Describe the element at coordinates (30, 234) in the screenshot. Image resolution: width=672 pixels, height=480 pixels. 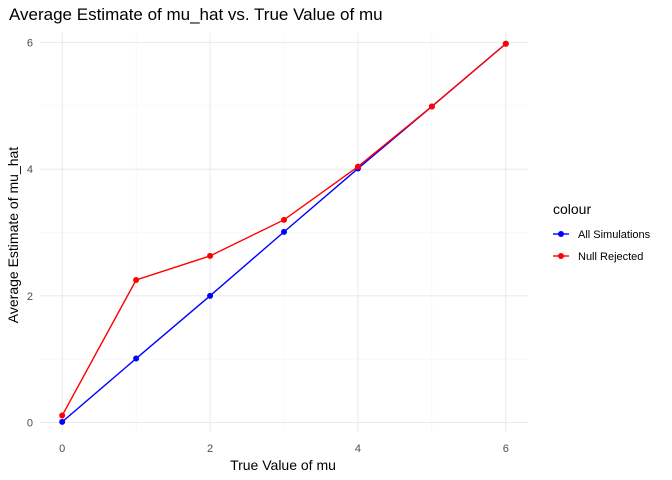
I see `y-axis-ticks: 0 2 4 6` at that location.